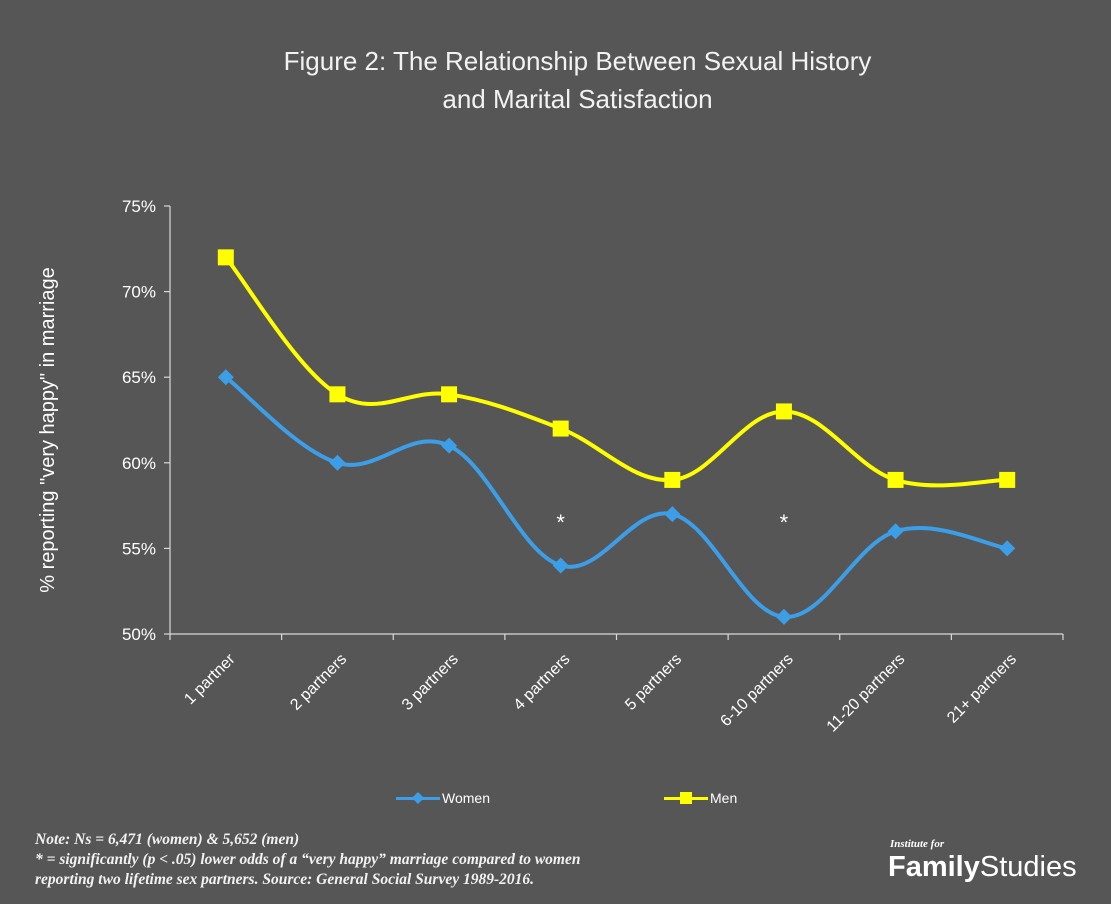 The height and width of the screenshot is (904, 1111). I want to click on logo-small-text: Institute for, so click(917, 844).